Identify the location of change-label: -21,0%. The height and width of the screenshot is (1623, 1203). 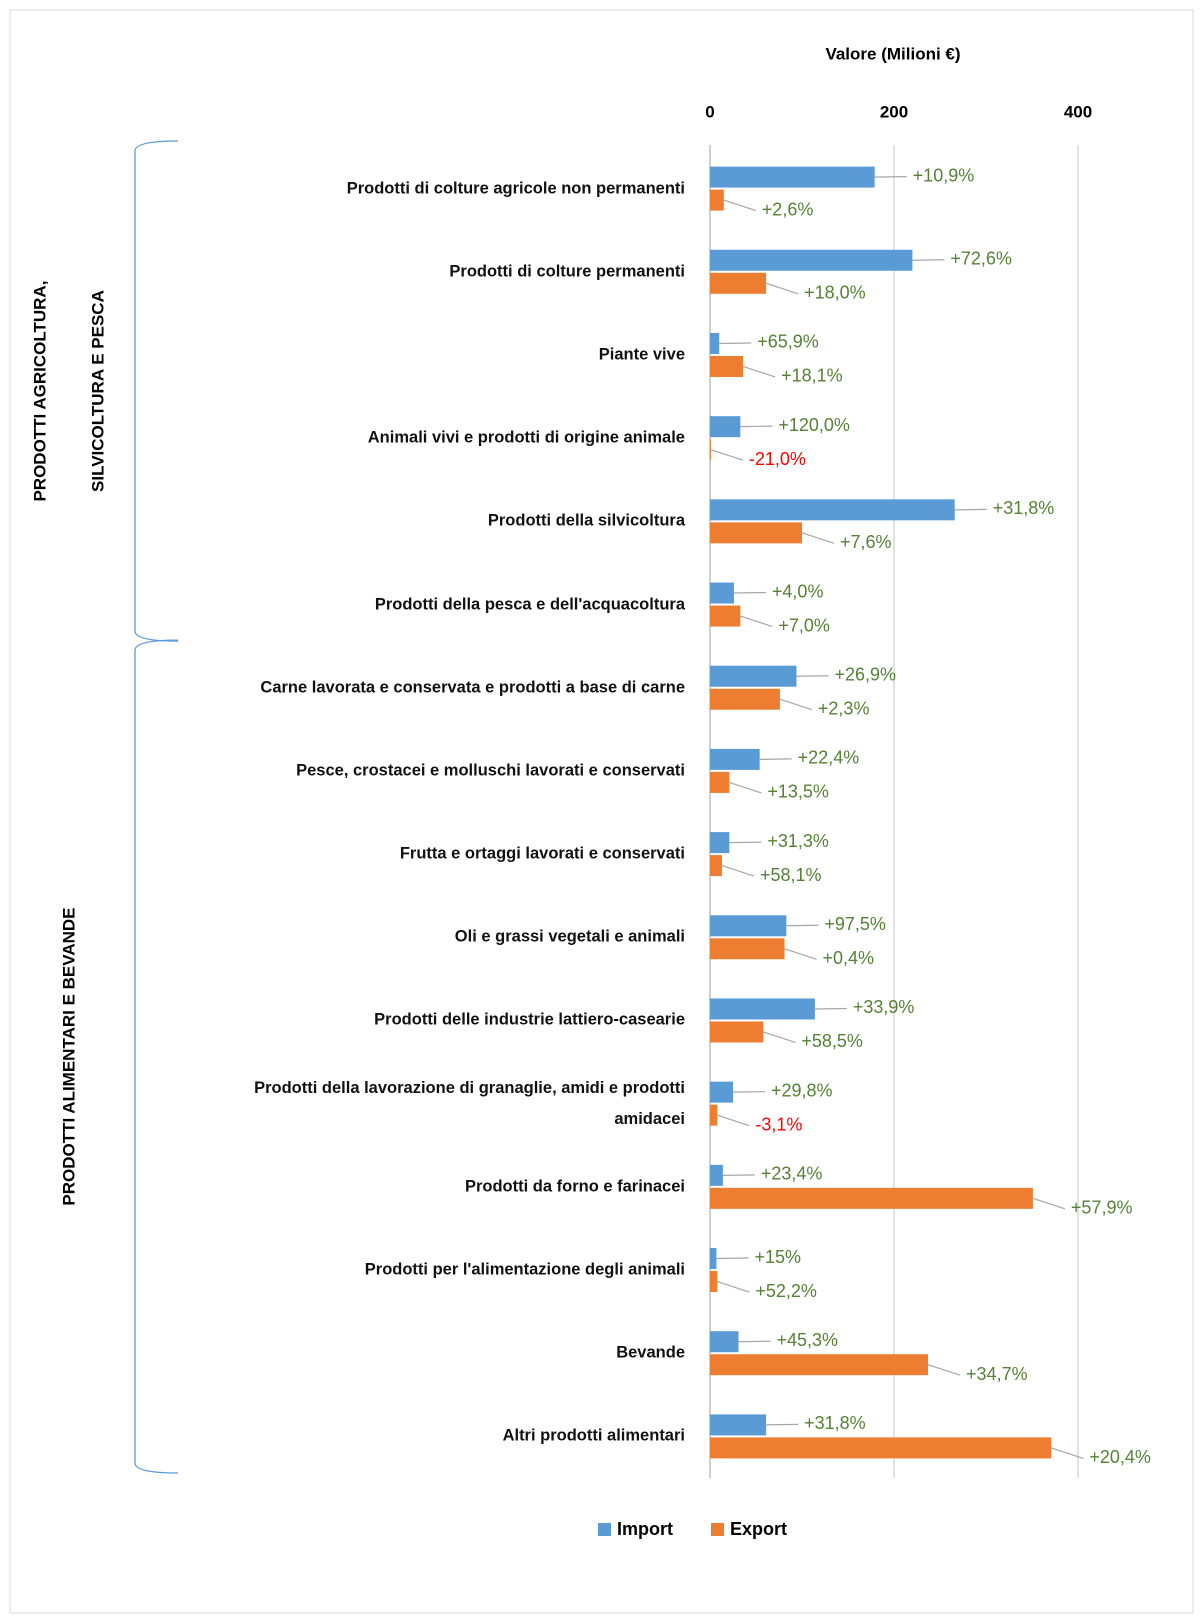
(777, 459).